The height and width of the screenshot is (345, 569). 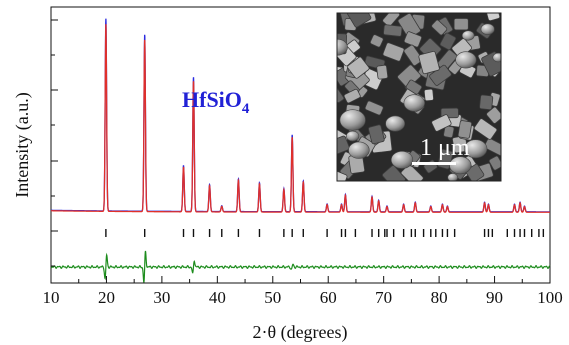 What do you see at coordinates (22, 144) in the screenshot?
I see `y-axis-label: Intensity (a.u.)` at bounding box center [22, 144].